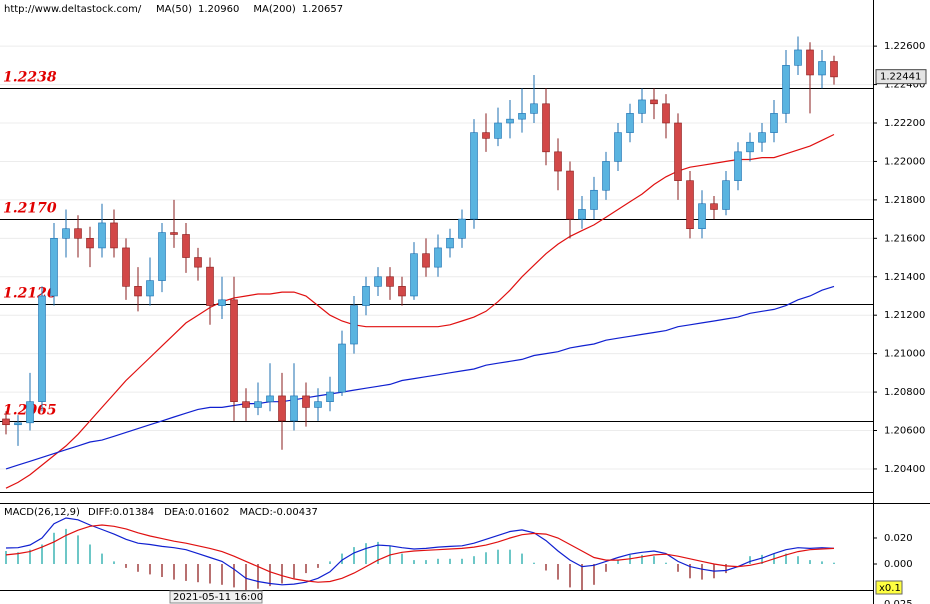 Image resolution: width=930 pixels, height=604 pixels. What do you see at coordinates (904, 315) in the screenshot?
I see `y-tick-label: 1.21200` at bounding box center [904, 315].